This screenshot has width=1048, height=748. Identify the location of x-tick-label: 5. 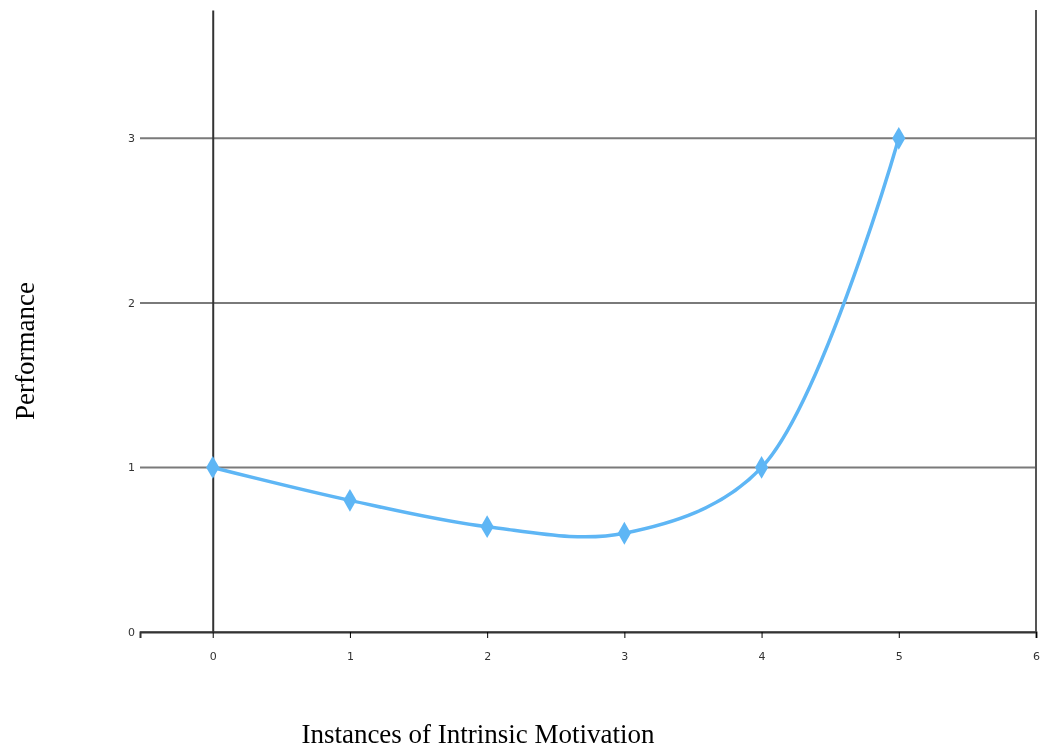
(899, 656).